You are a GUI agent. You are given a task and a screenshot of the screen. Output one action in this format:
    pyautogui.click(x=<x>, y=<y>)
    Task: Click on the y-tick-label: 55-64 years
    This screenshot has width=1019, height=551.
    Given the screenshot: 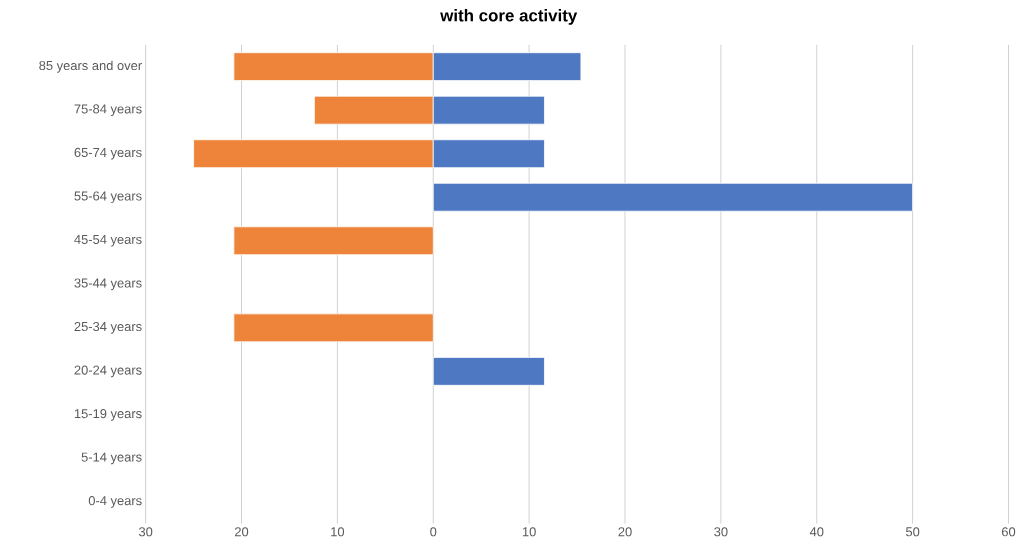 What is the action you would take?
    pyautogui.click(x=108, y=197)
    